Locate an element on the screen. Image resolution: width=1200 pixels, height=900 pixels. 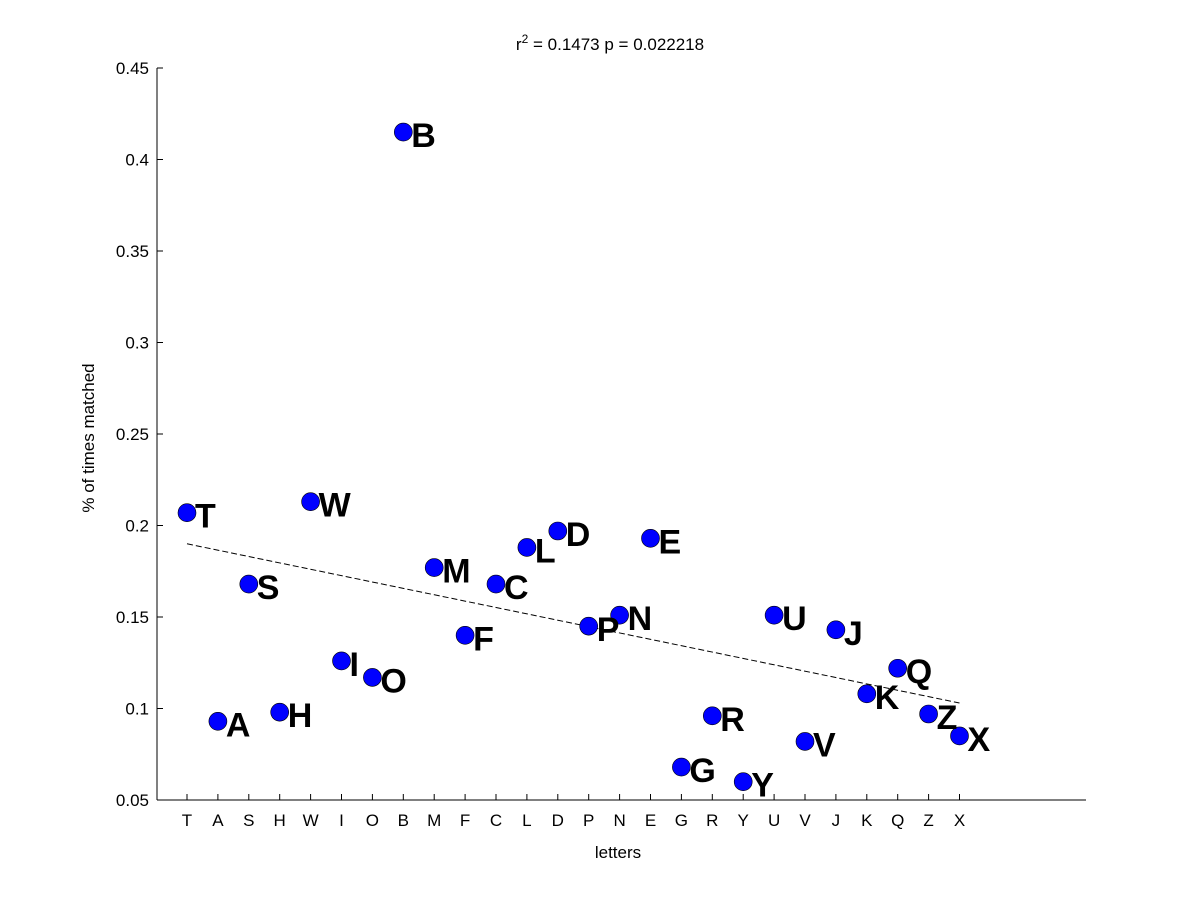
data-point-l is located at coordinates (527, 547).